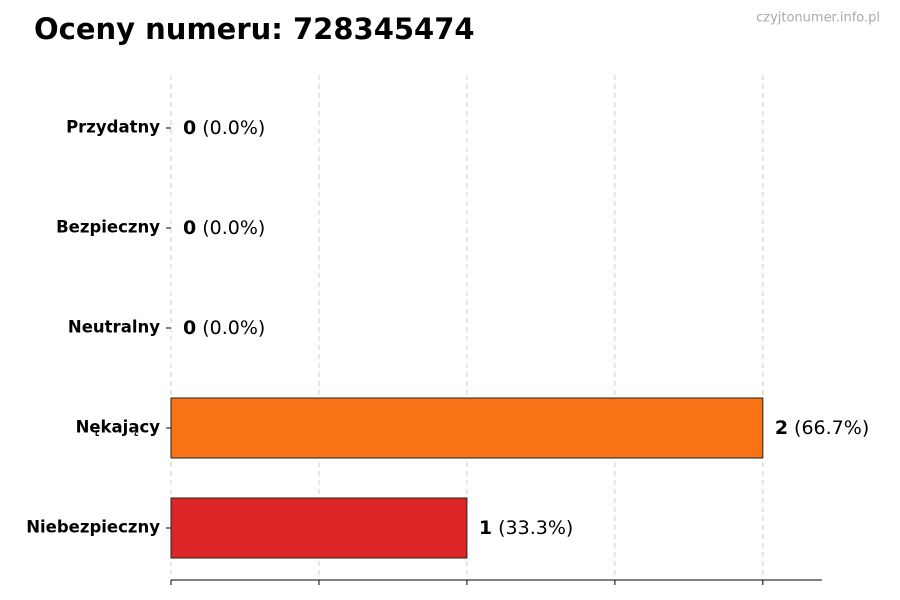 Image resolution: width=900 pixels, height=600 pixels. What do you see at coordinates (818, 18) in the screenshot?
I see `watermark: czyjtonumer.info.pl` at bounding box center [818, 18].